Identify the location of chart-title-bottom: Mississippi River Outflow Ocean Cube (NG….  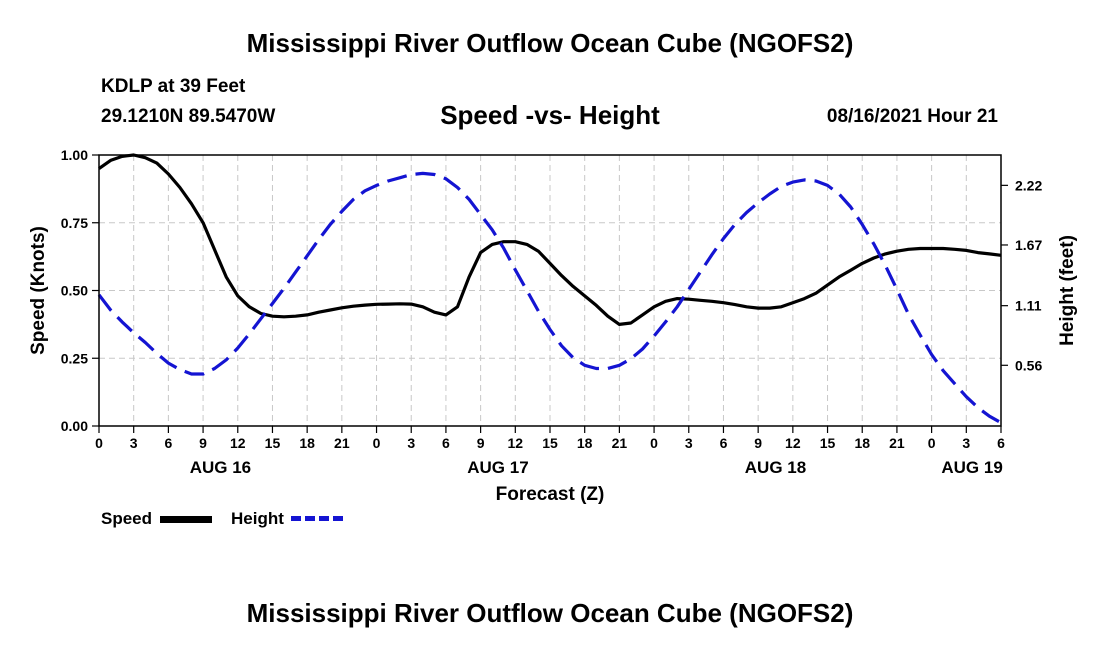
(550, 613).